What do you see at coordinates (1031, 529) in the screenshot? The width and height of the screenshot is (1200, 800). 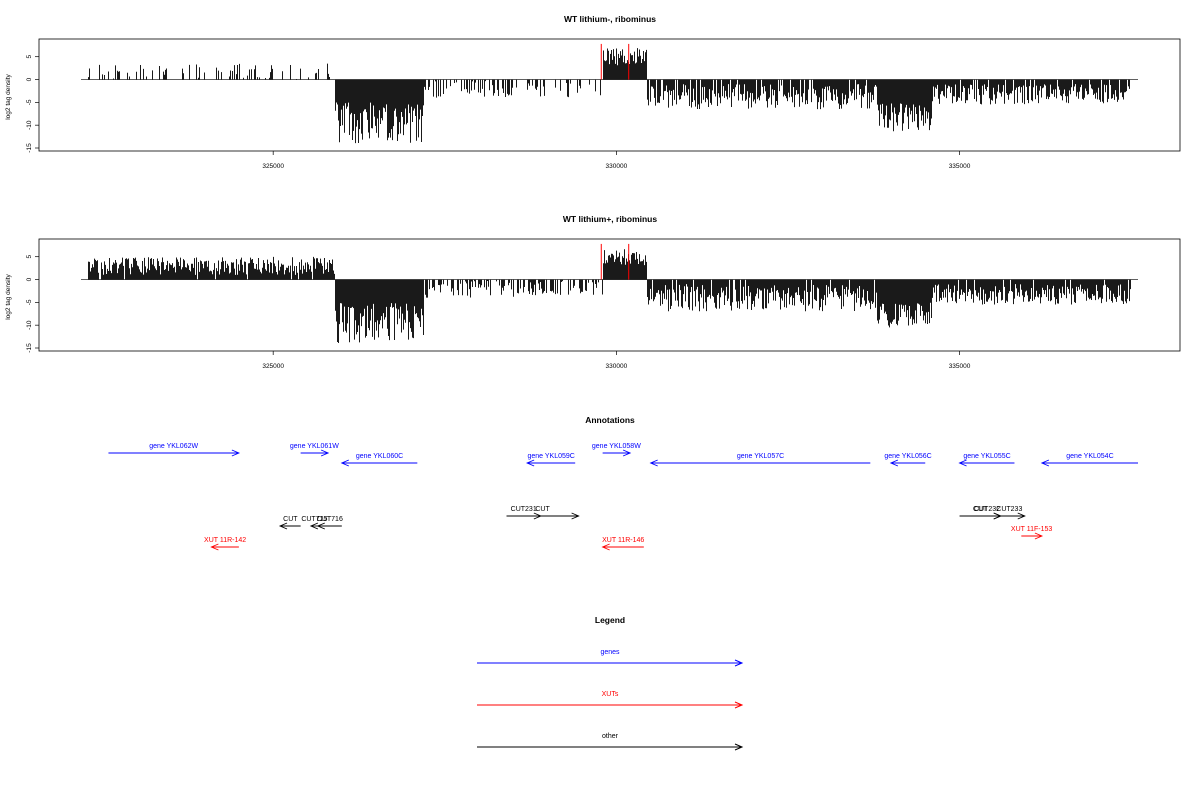 I see `feature-label: XUT 11F-153` at bounding box center [1031, 529].